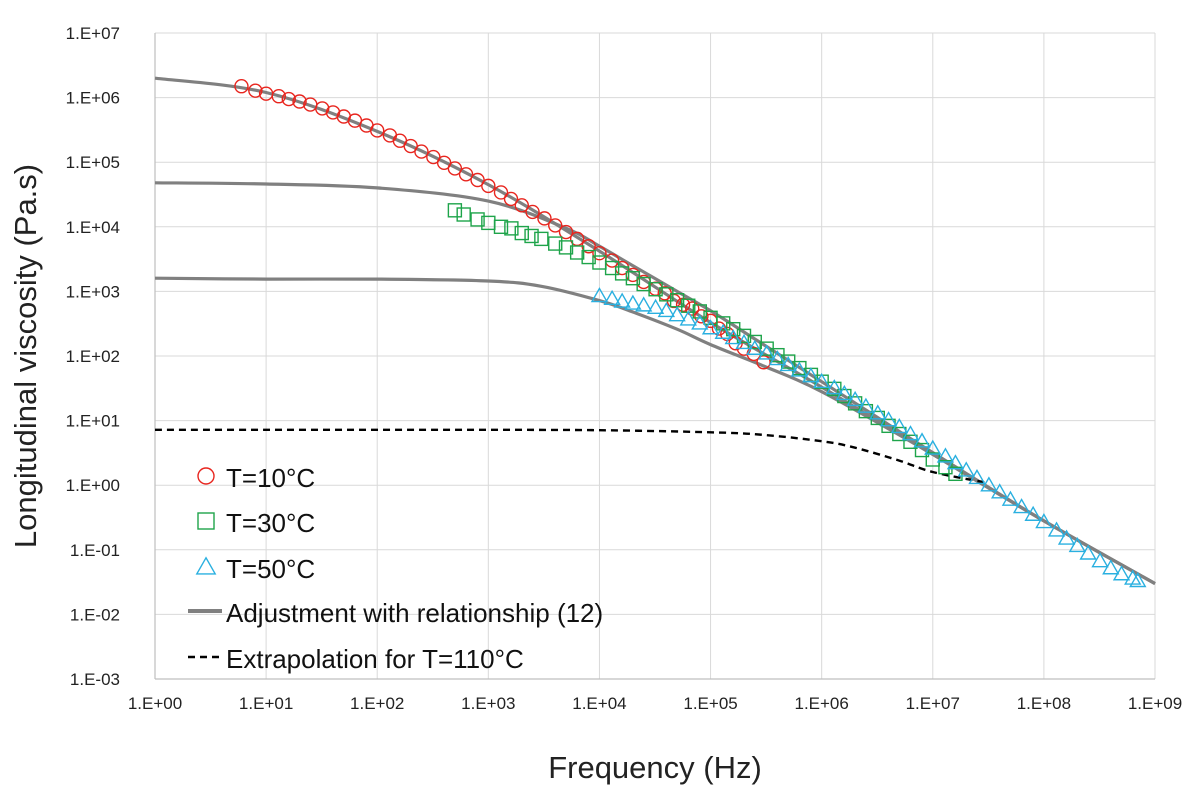  What do you see at coordinates (93, 33) in the screenshot?
I see `y-tick-label: 1.E+07` at bounding box center [93, 33].